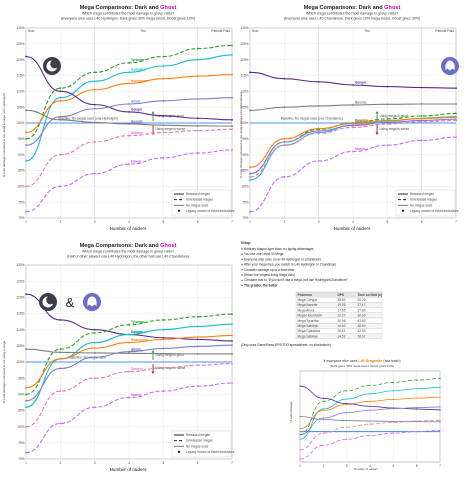 This screenshot has height=481, width=474. Describe the element at coordinates (261, 285) in the screenshot. I see `setup-line: The greater, the better` at that location.